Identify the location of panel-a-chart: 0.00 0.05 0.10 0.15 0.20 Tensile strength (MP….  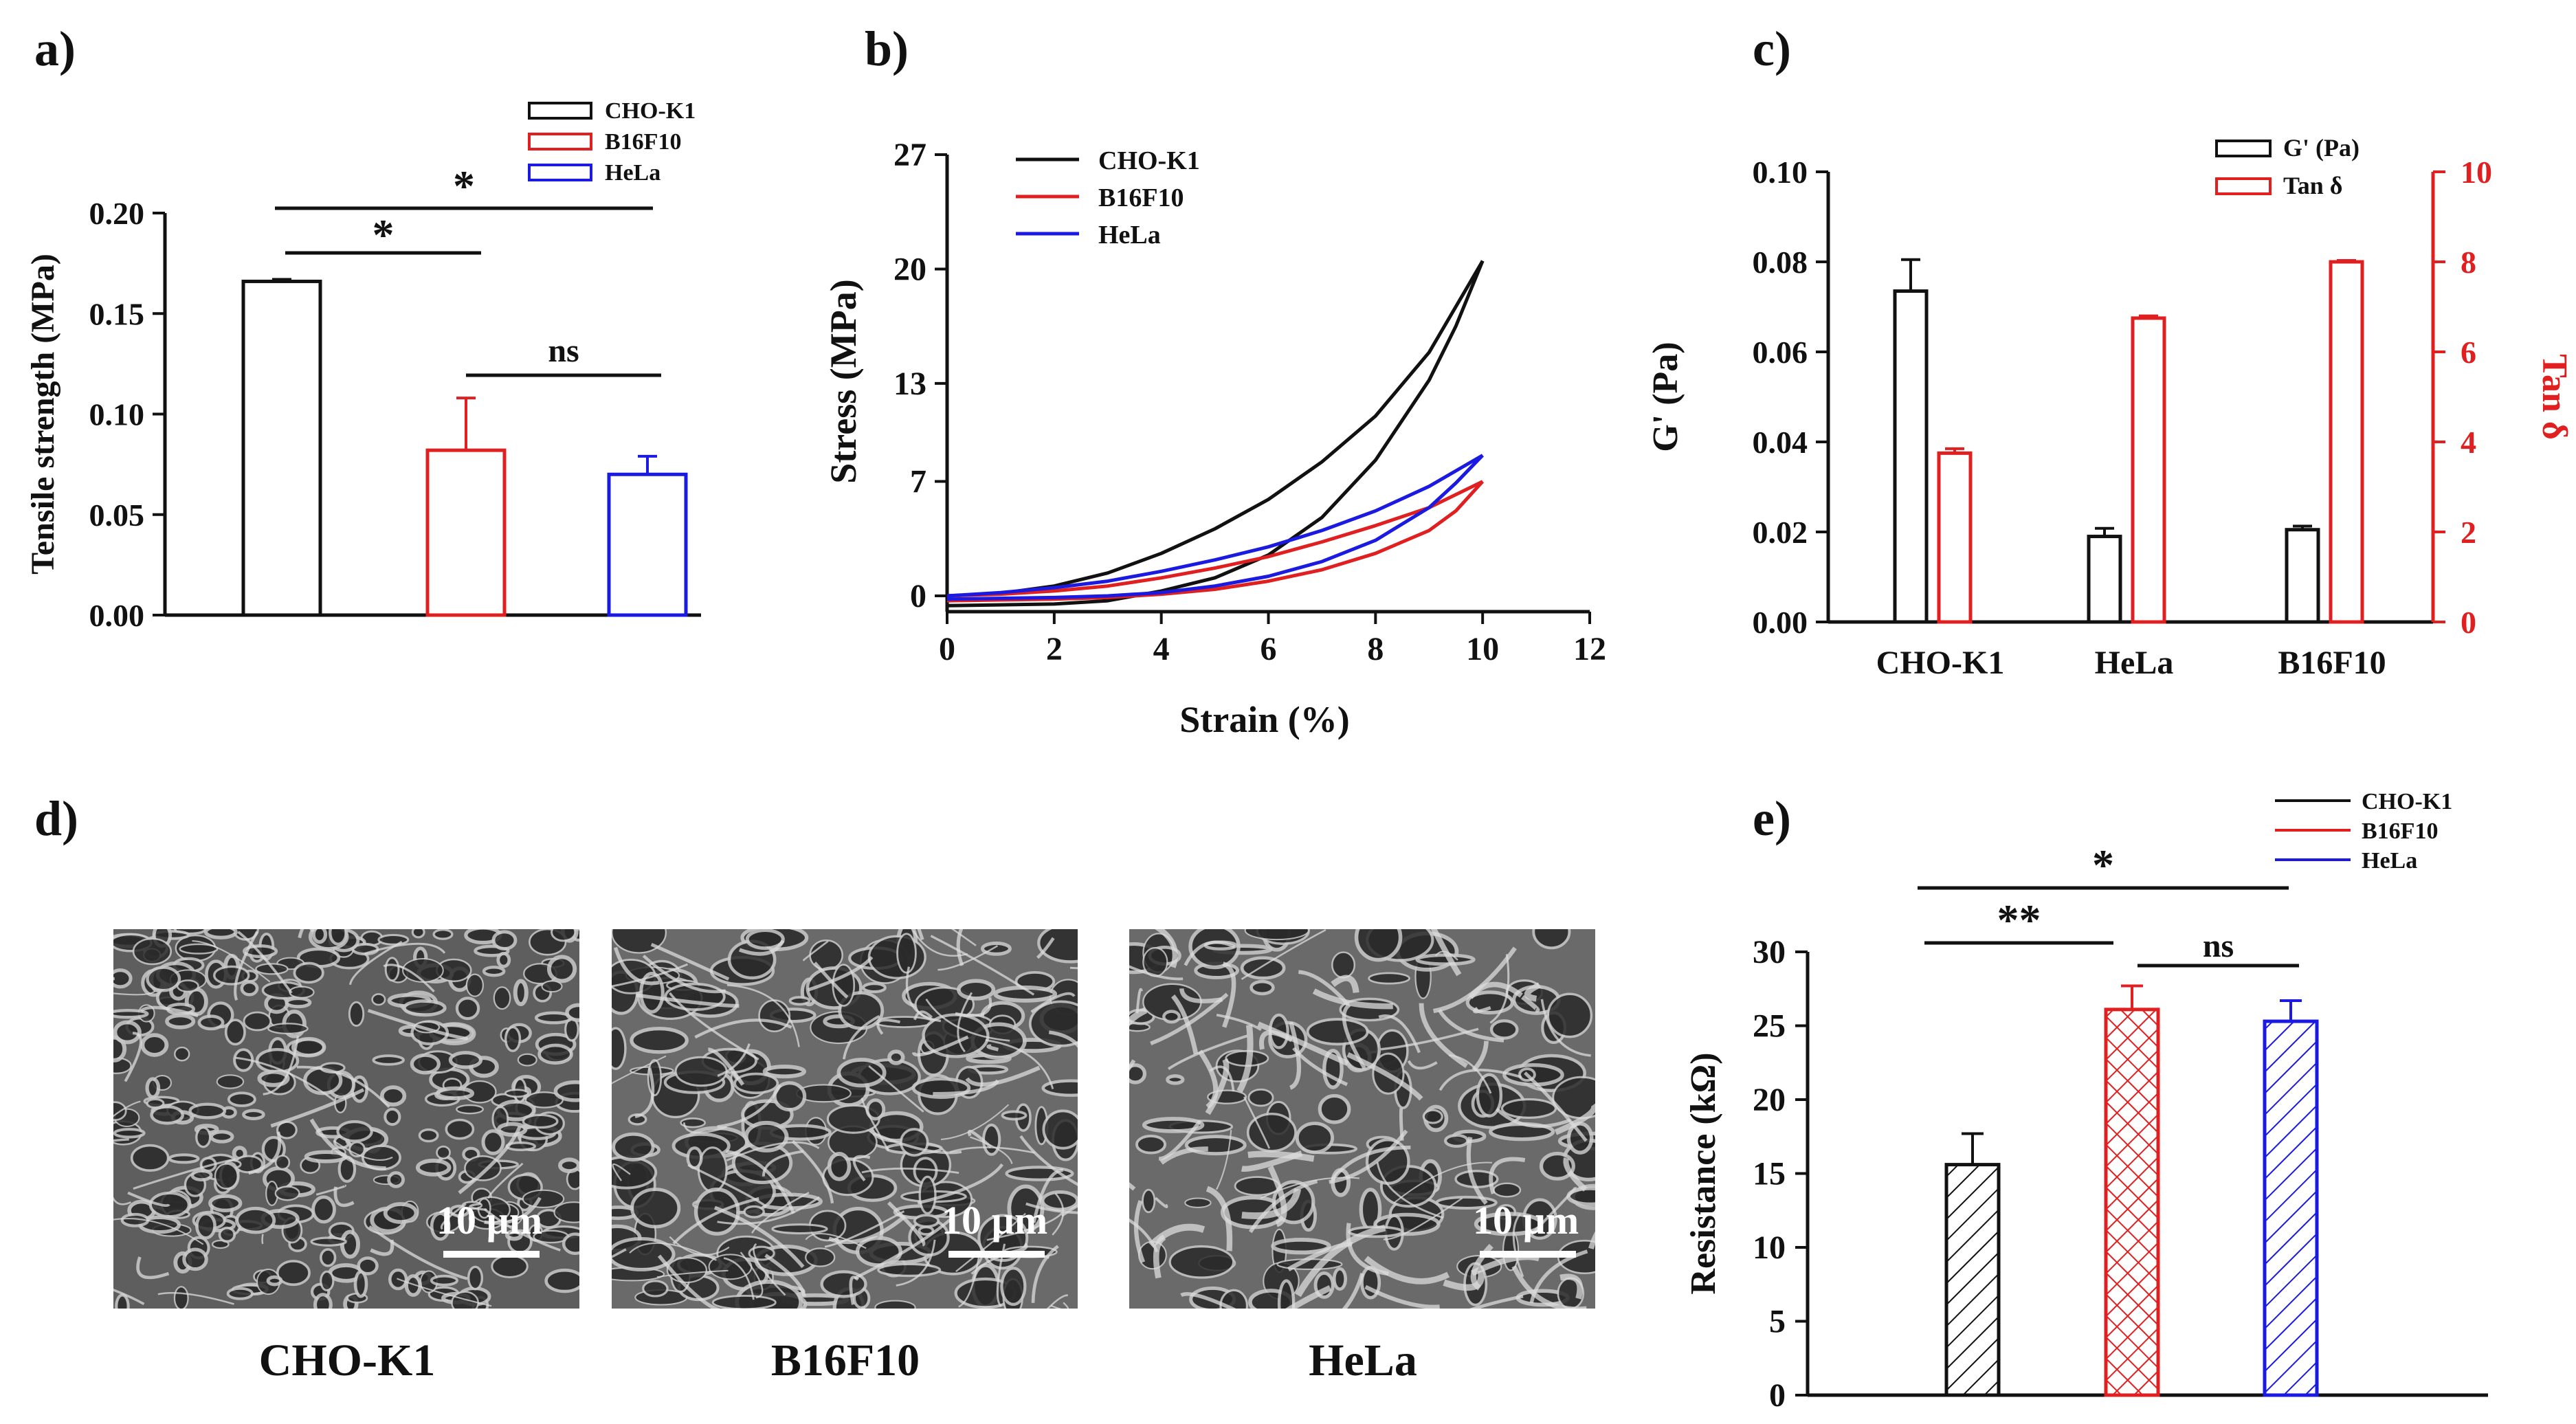
(363, 365).